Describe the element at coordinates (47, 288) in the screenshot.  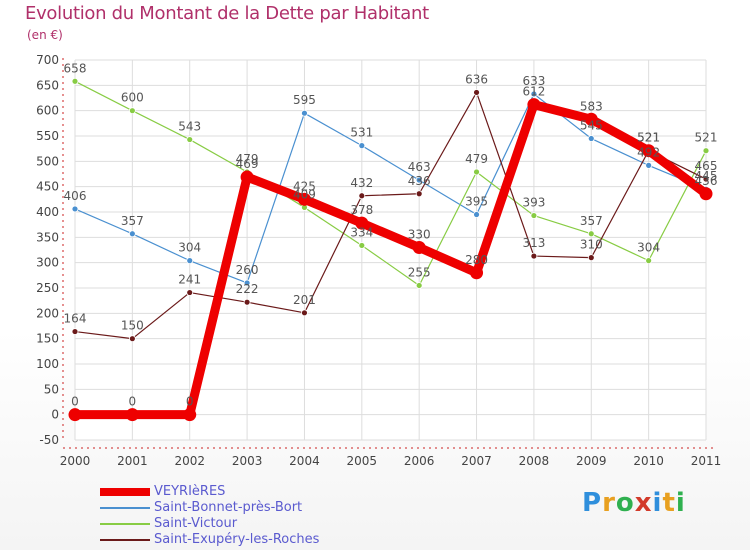
I see `y-tick-label: 250` at that location.